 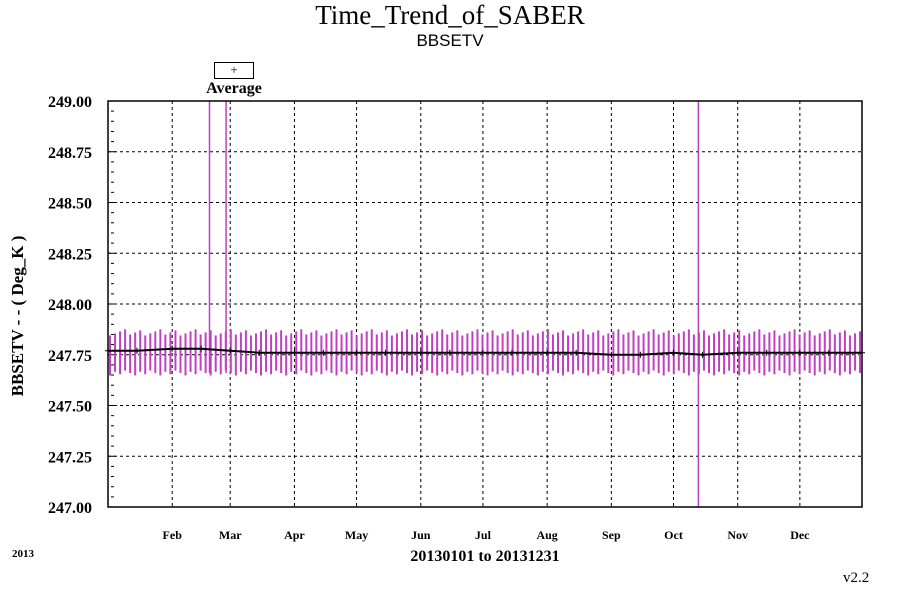 What do you see at coordinates (70, 102) in the screenshot?
I see `y-tick-label: 249.00` at bounding box center [70, 102].